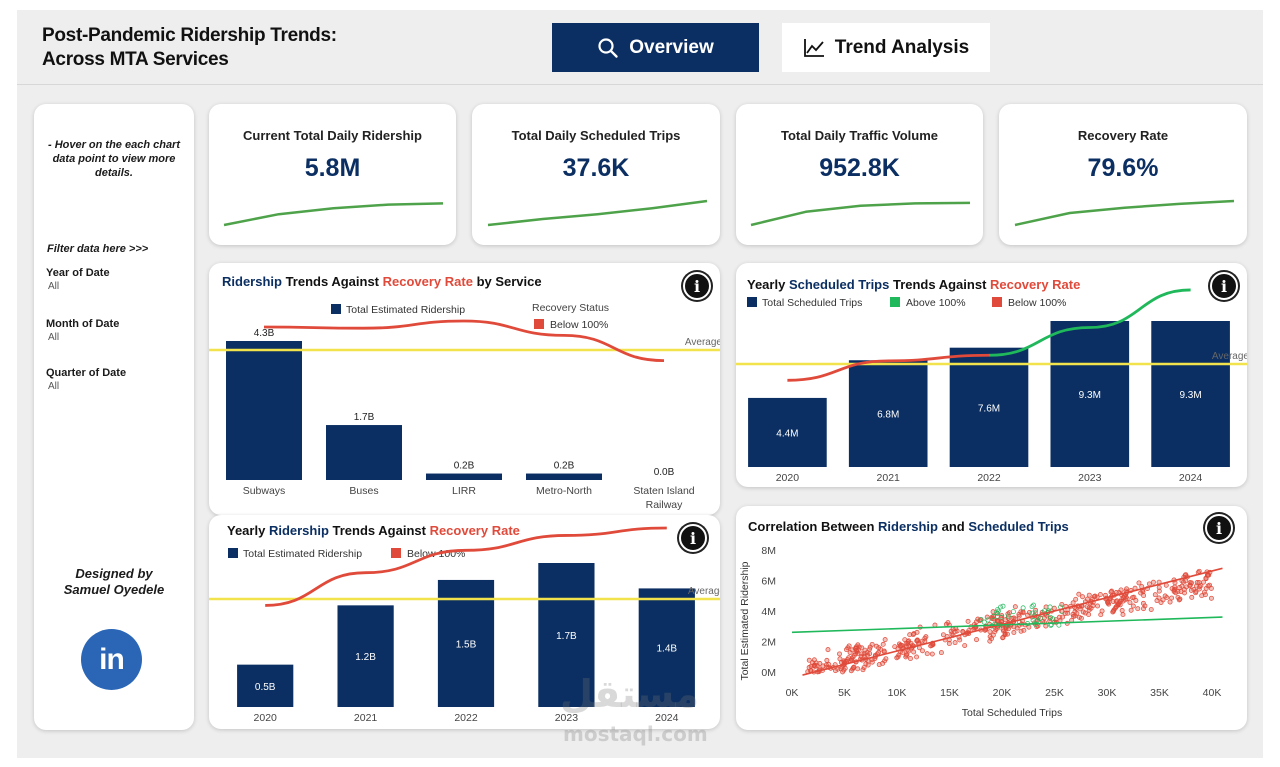 The height and width of the screenshot is (767, 1280). I want to click on filter-quarter-select: All, so click(54, 386).